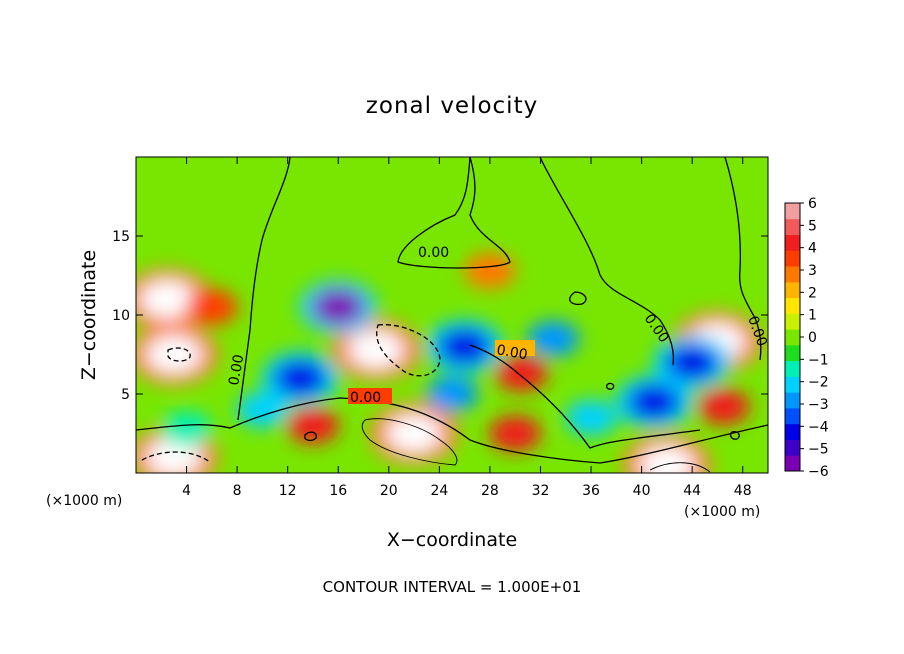 The height and width of the screenshot is (654, 904). I want to click on x-tick-label: 28, so click(490, 491).